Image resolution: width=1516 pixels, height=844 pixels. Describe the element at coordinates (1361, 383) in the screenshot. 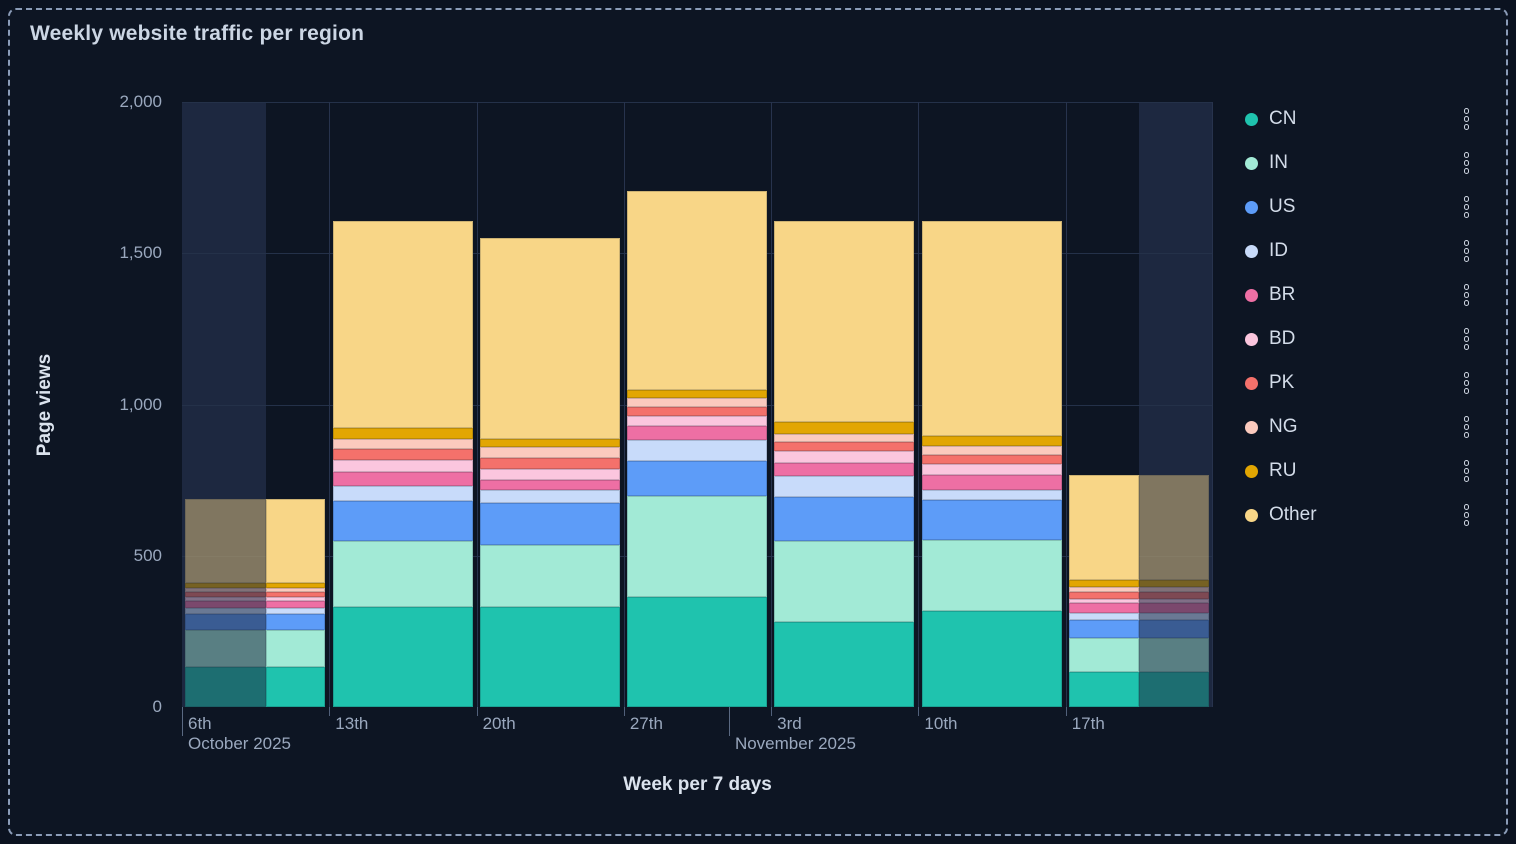

I see `legend-item-pk: PK` at that location.